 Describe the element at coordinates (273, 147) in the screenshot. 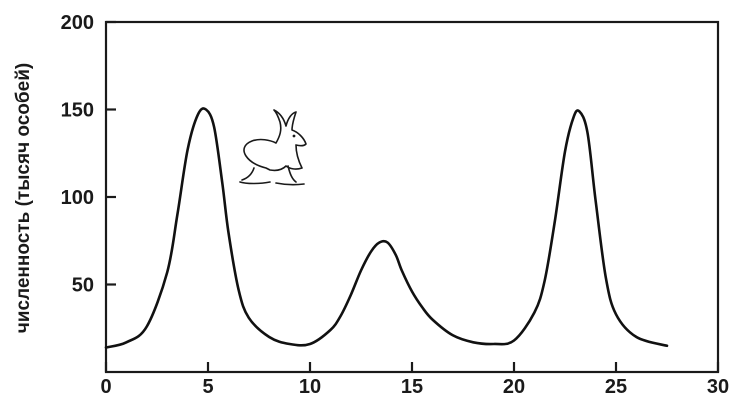

I see `hare-icon` at that location.